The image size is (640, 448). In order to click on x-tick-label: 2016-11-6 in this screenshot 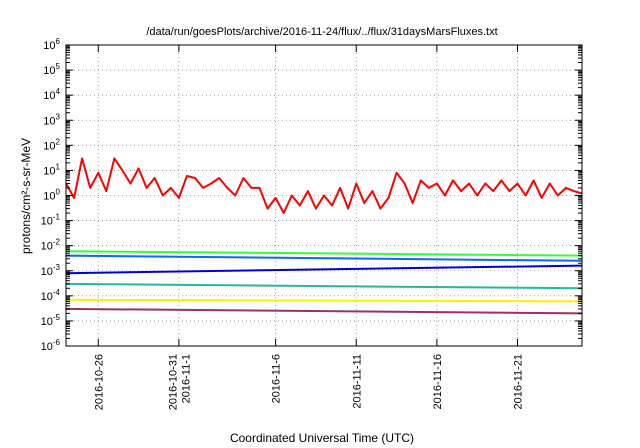, I will do `click(277, 378)`.